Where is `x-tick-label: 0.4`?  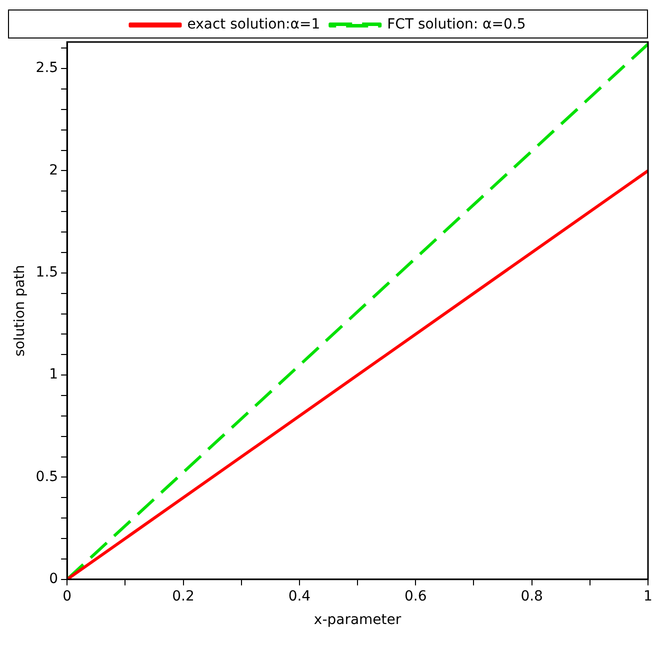 x-tick-label: 0.4 is located at coordinates (299, 596).